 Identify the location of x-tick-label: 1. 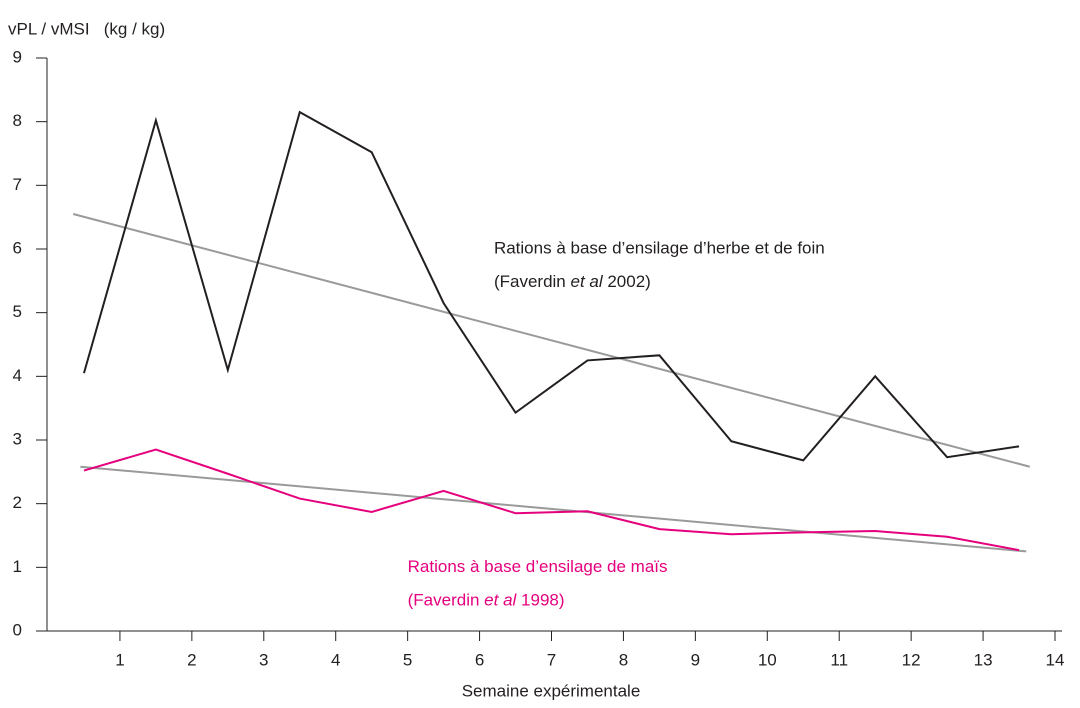
(119, 659).